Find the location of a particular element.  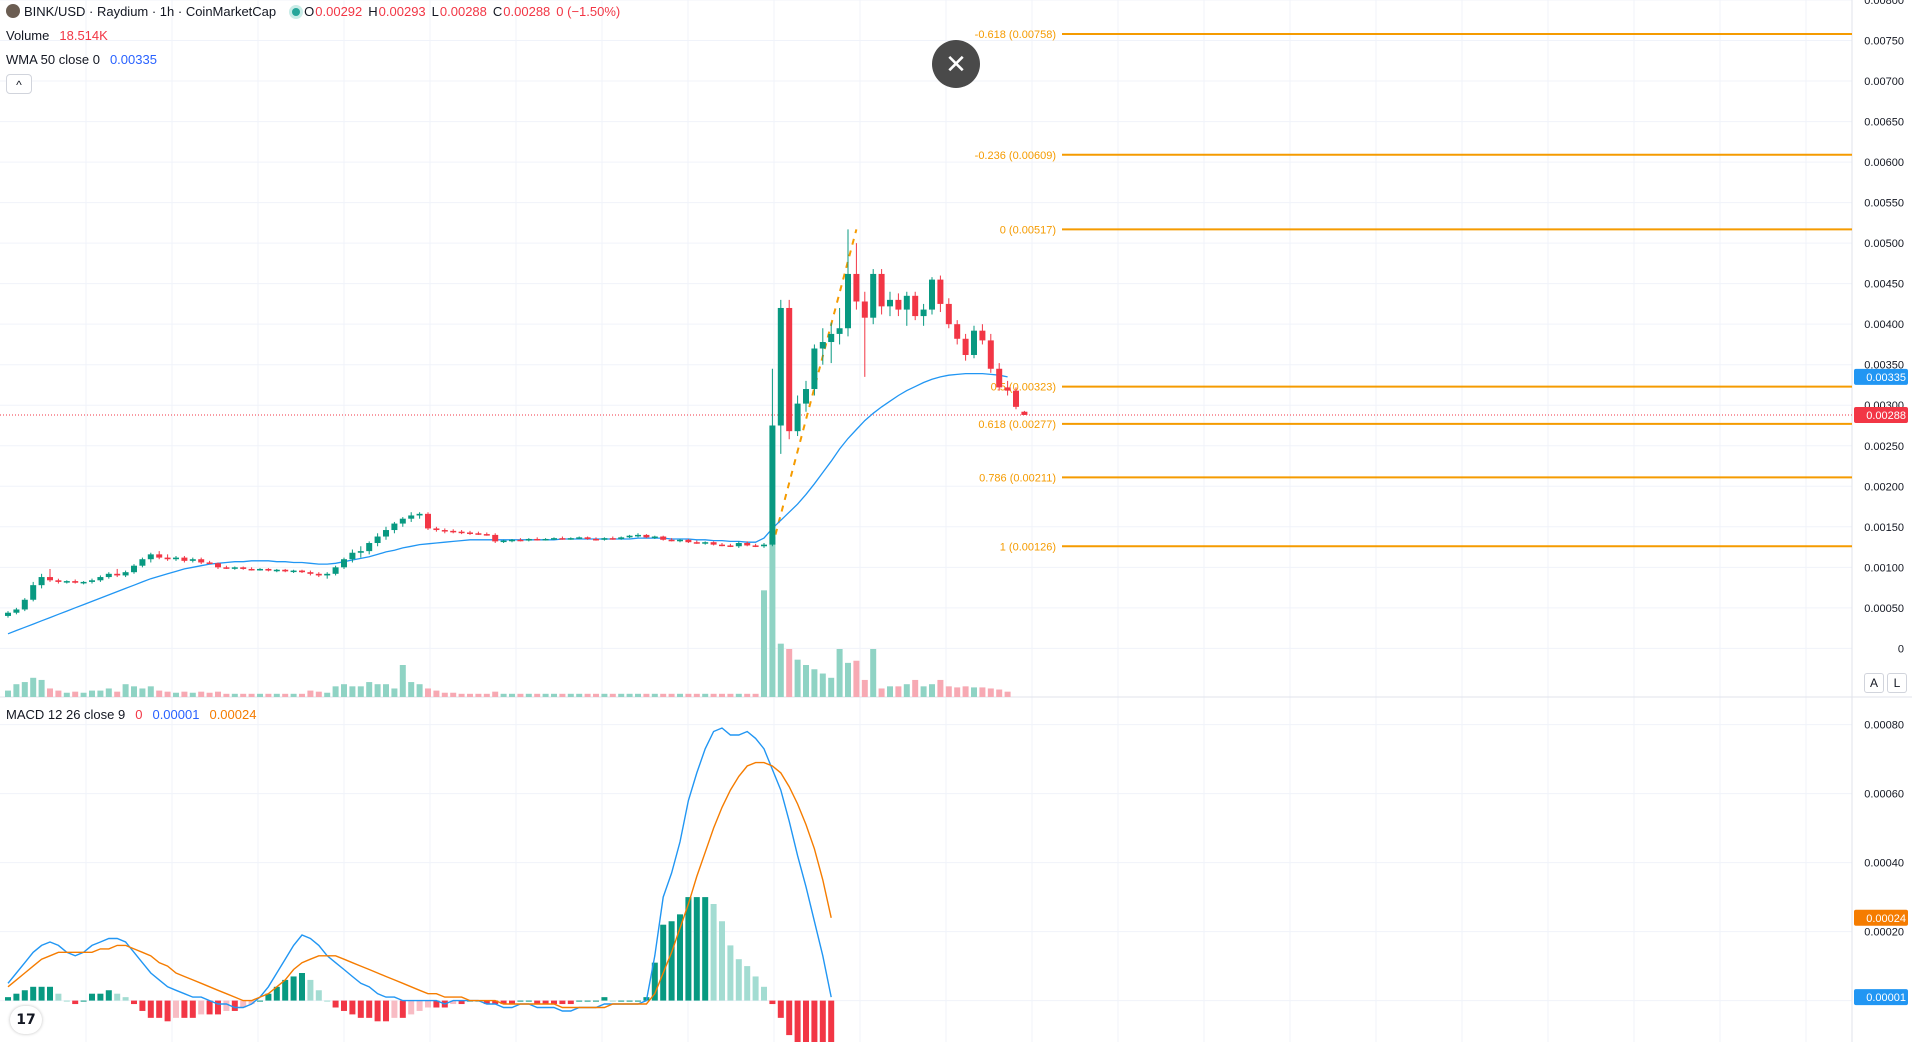

close-button: ✕ is located at coordinates (956, 64).